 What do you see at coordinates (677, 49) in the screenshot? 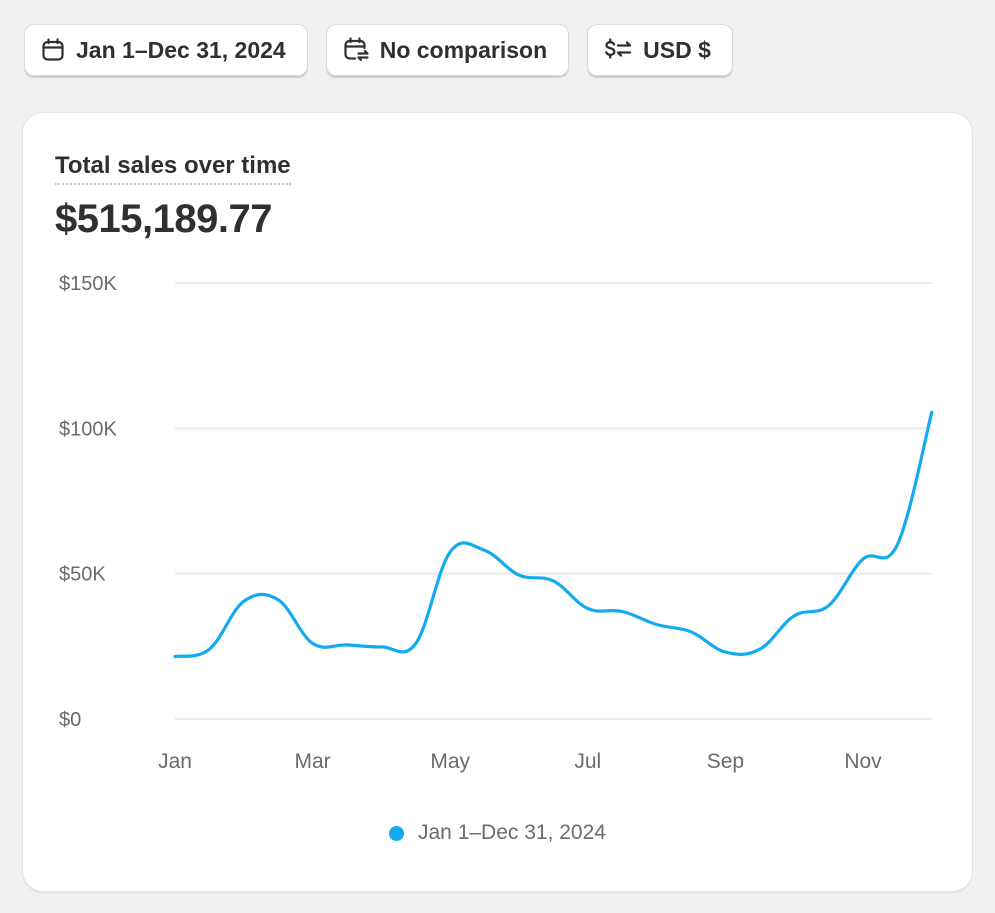
I see `currency-label: USD $` at bounding box center [677, 49].